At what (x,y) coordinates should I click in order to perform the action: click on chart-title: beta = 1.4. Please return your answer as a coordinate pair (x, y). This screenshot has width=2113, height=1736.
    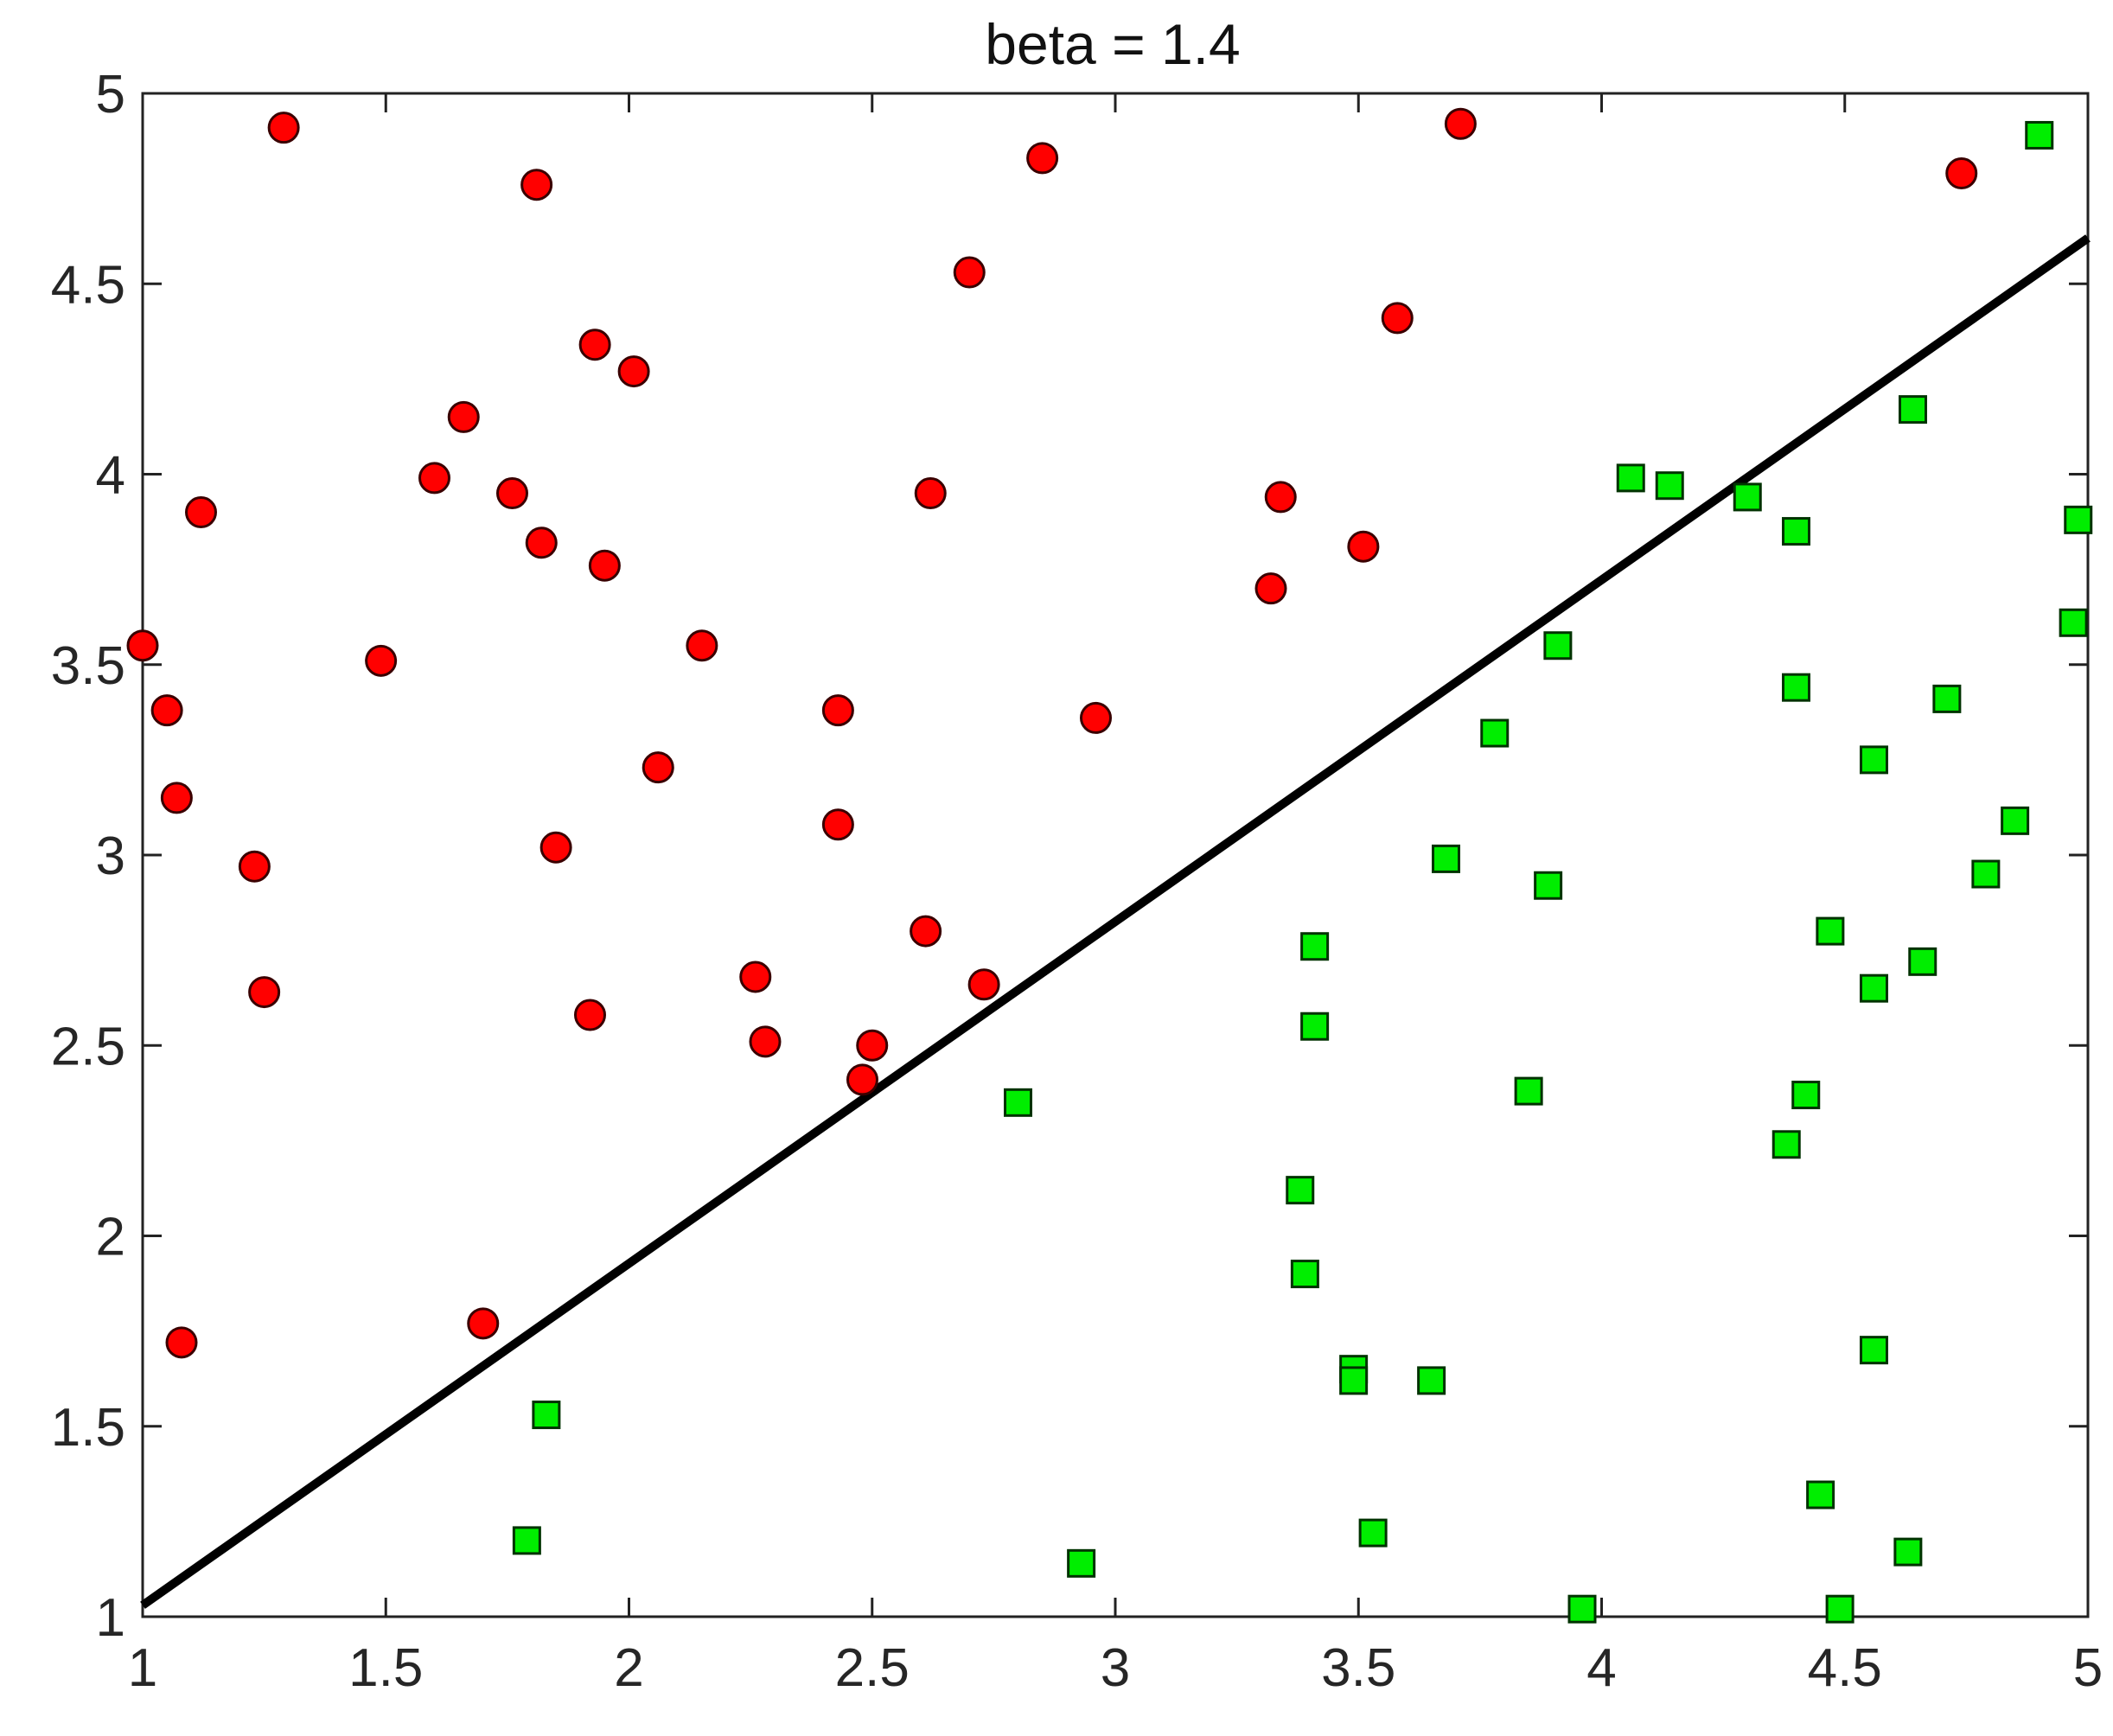
    Looking at the image, I should click on (1112, 44).